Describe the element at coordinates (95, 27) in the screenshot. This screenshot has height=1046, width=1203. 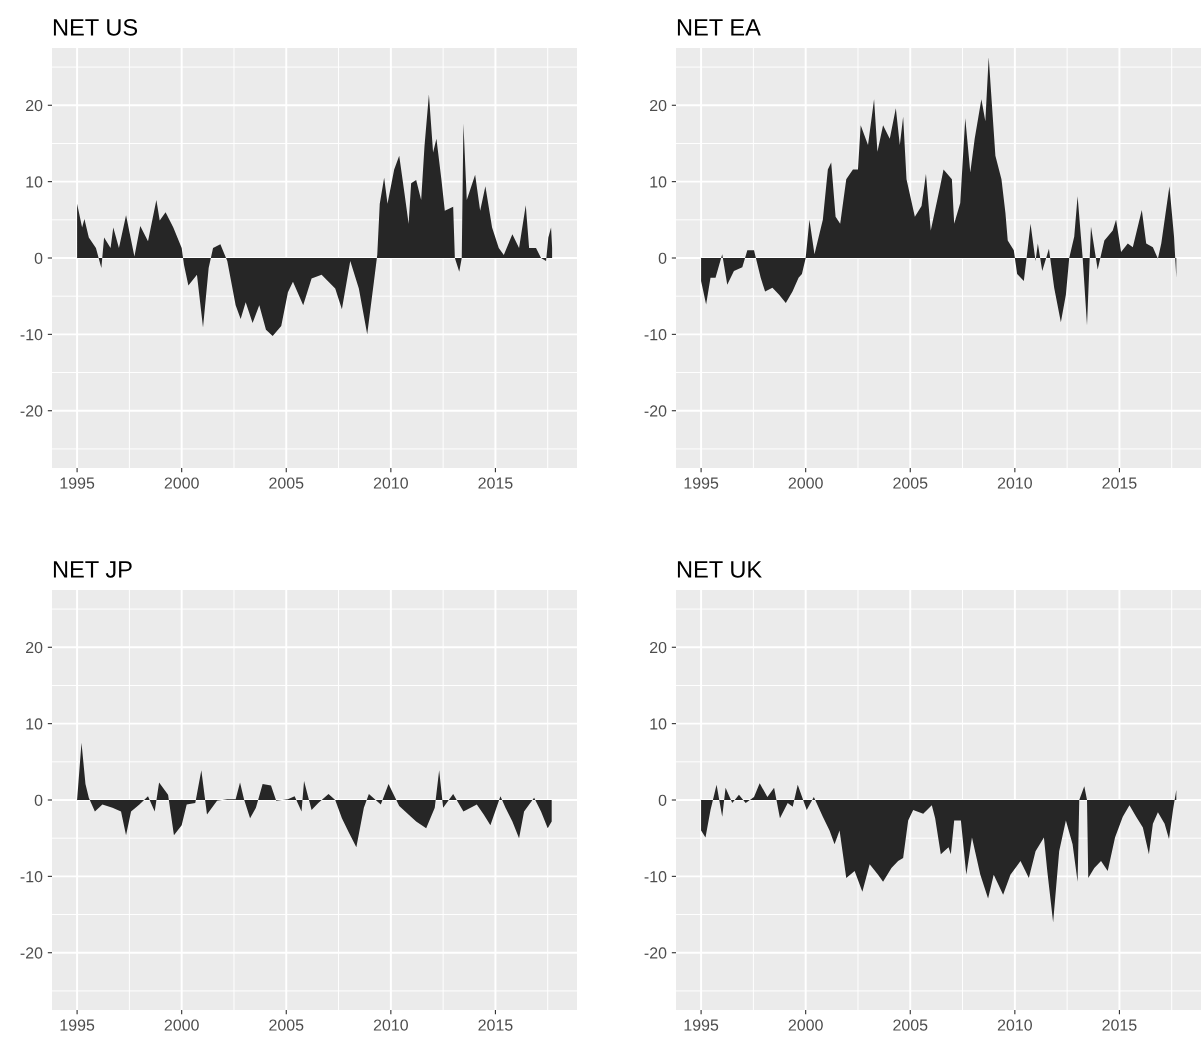
I see `chart-title: NET US` at that location.